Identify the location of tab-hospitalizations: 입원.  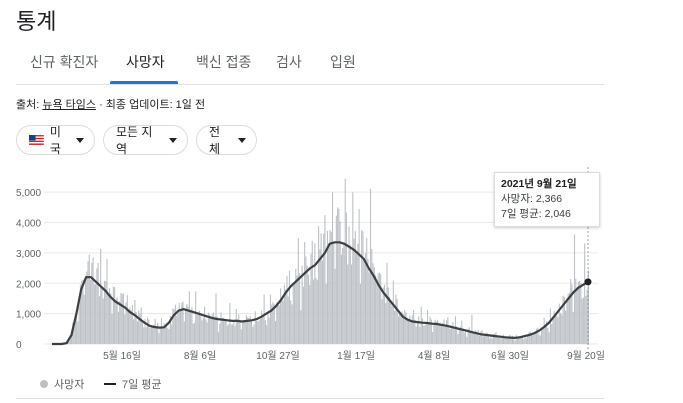
(343, 62).